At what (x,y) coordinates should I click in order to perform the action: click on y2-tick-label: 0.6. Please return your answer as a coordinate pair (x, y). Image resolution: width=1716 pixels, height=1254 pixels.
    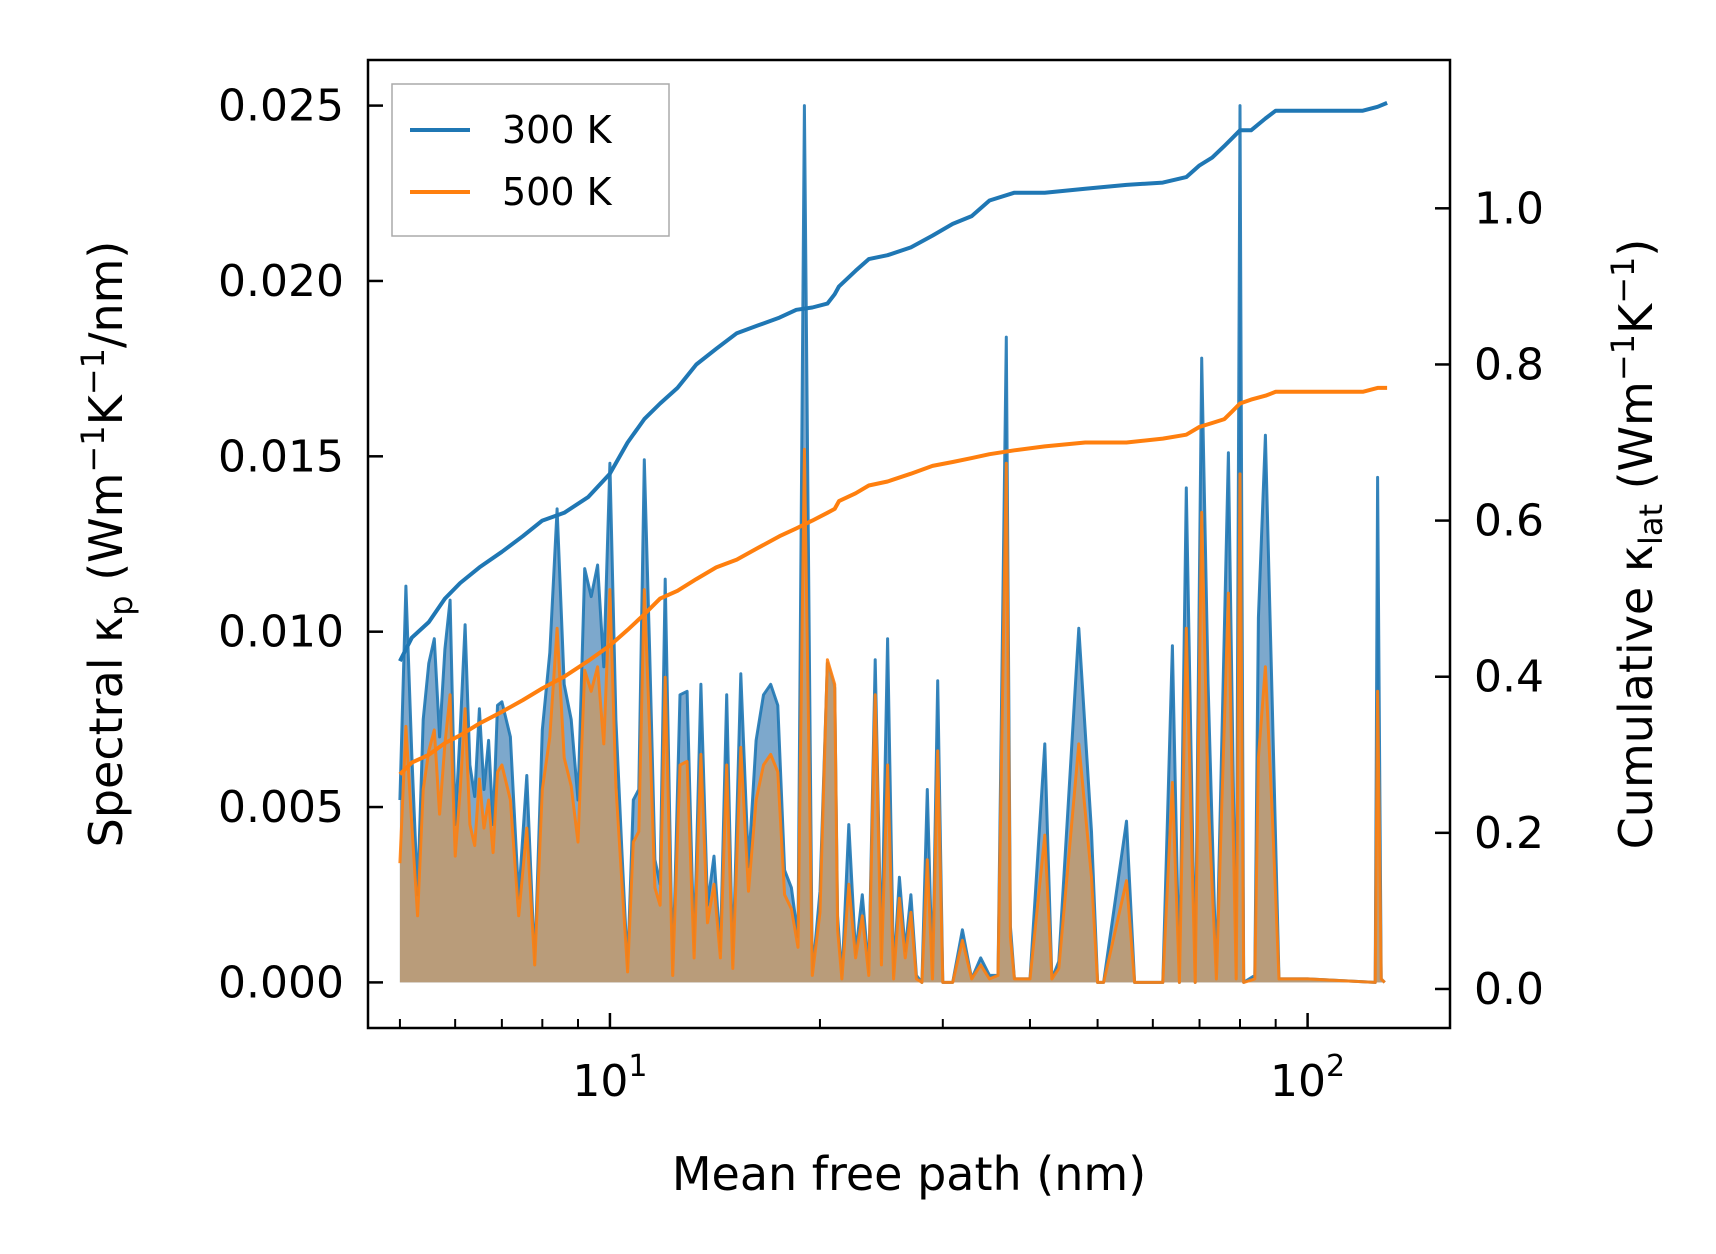
    Looking at the image, I should click on (1509, 521).